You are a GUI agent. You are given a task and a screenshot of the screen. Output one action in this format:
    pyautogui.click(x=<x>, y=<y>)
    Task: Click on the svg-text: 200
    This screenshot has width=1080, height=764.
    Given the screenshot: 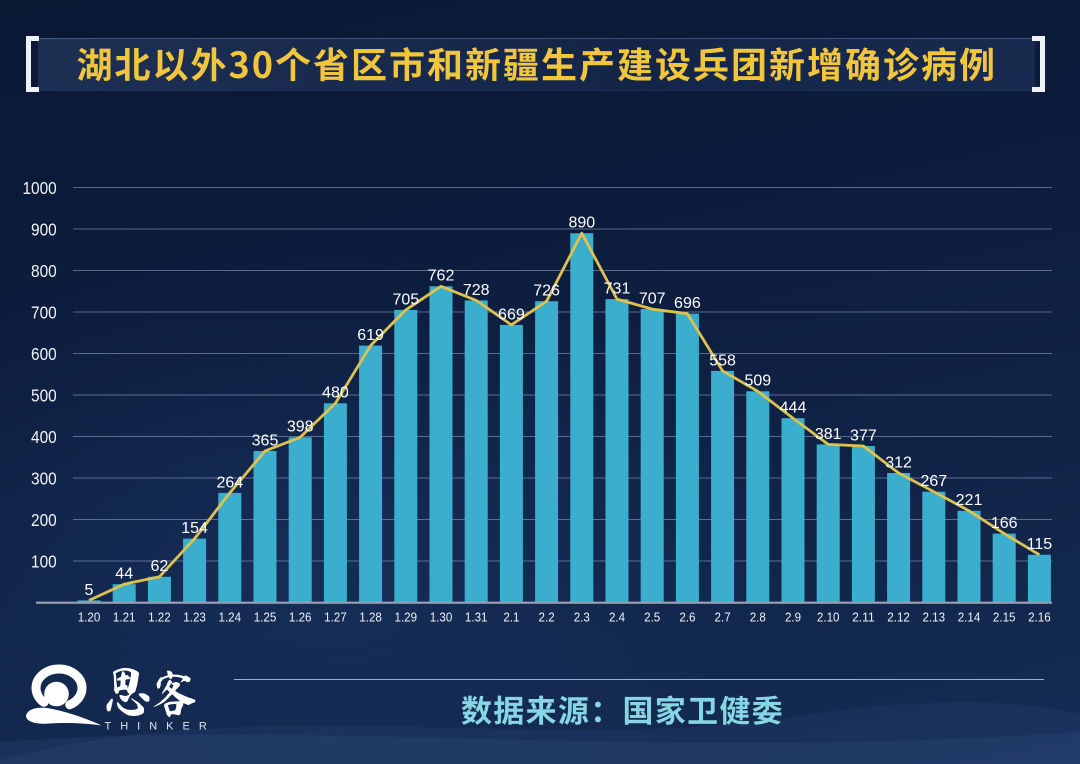 What is the action you would take?
    pyautogui.click(x=44, y=520)
    